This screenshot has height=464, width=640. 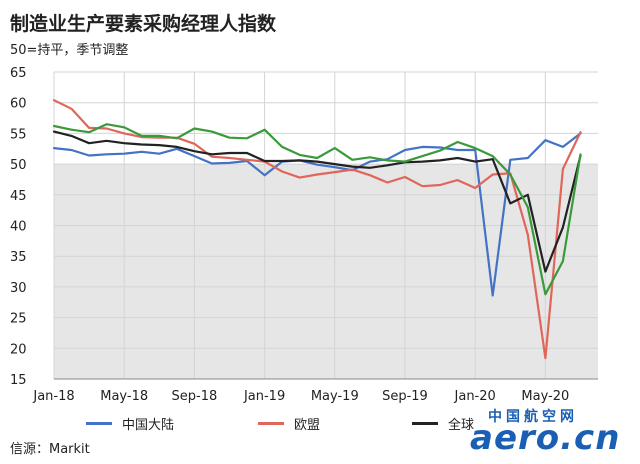 I want to click on chart-subtitle: 50=持平，季节调整, so click(x=69, y=50).